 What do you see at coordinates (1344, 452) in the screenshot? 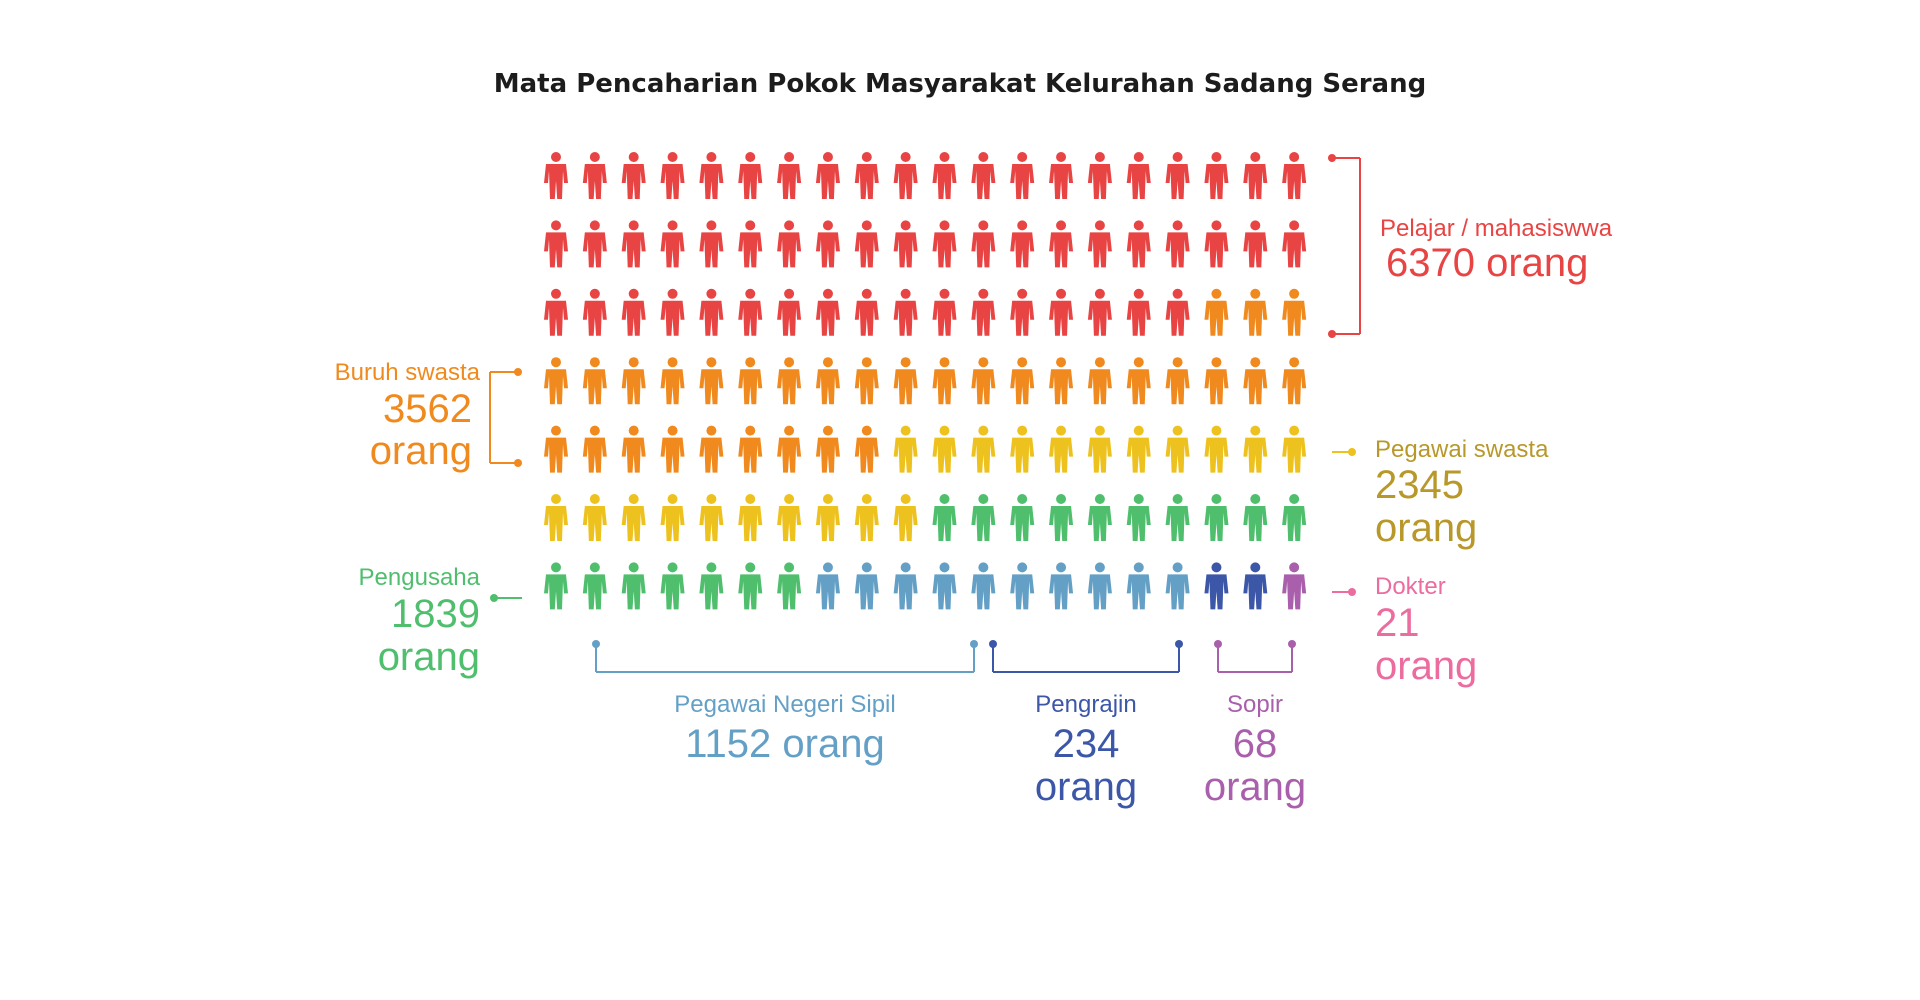
I see `bracket-pegawai-swasta` at bounding box center [1344, 452].